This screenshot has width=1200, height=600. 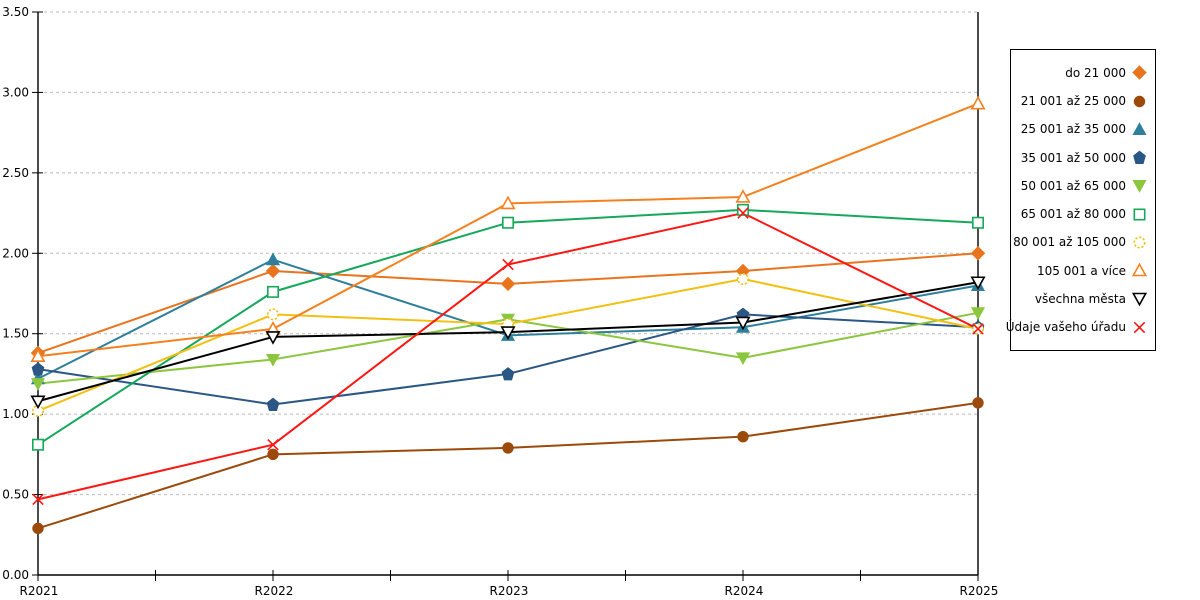 I want to click on legend-label: 21 001 až 25 000, so click(x=1073, y=101).